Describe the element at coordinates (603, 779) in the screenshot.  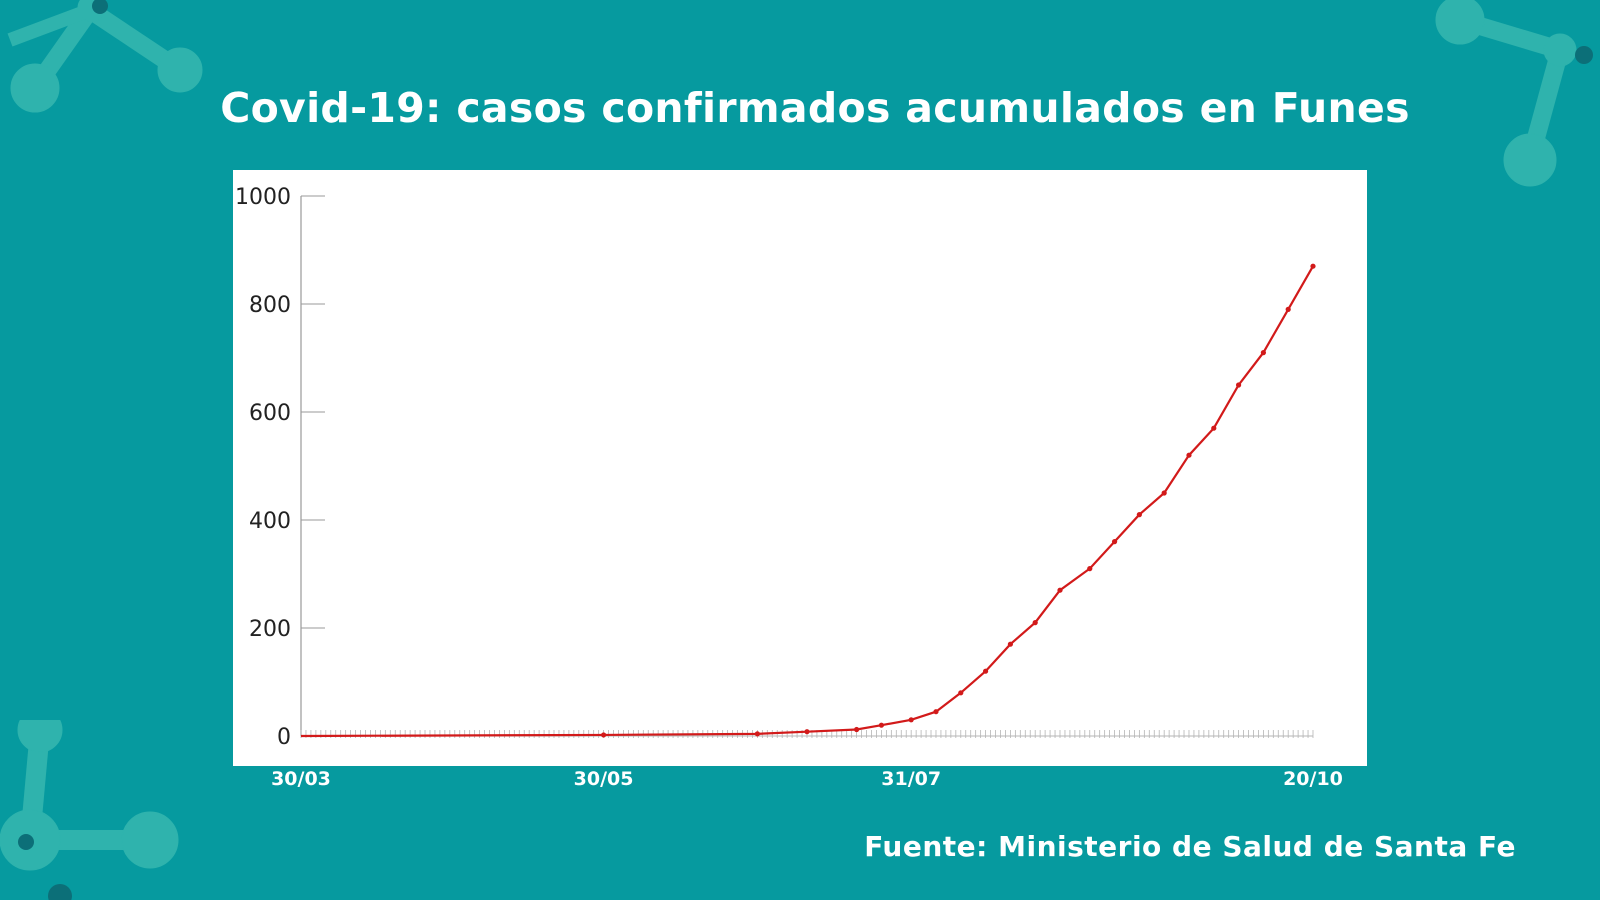
I see `x-tick-label: 30/05` at that location.